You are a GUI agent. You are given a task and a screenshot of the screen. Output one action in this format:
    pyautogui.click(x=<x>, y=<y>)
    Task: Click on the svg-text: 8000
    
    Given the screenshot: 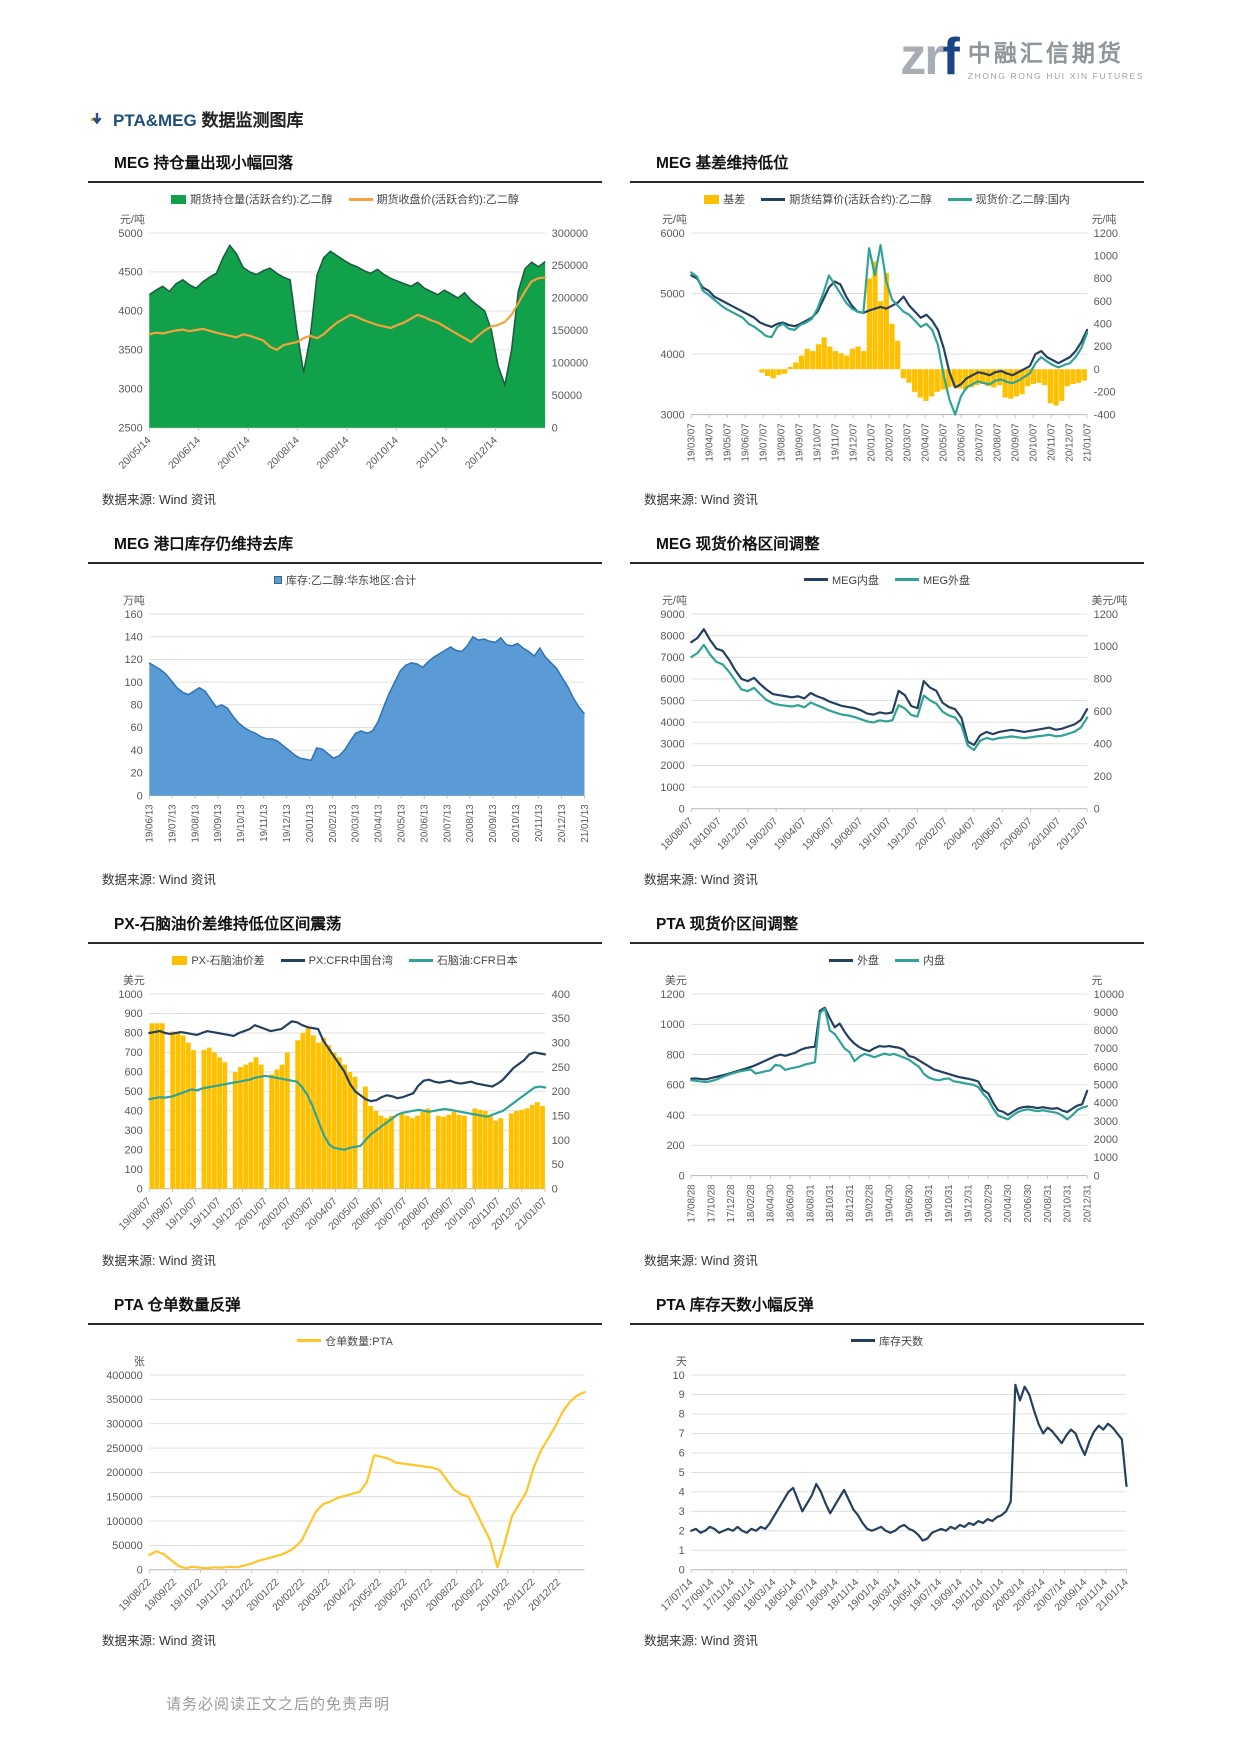 What is the action you would take?
    pyautogui.click(x=1106, y=1031)
    